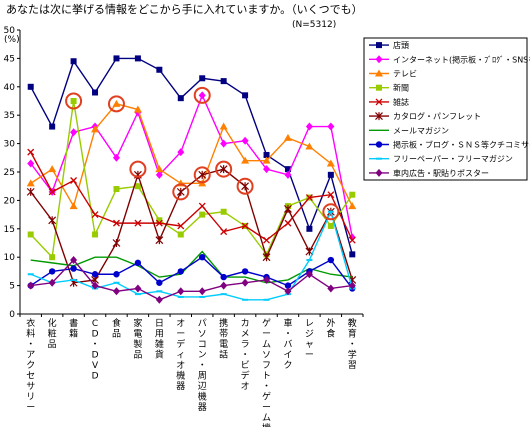  Describe the element at coordinates (437, 116) in the screenshot. I see `legend-label: カタログ・パンフレット` at that location.